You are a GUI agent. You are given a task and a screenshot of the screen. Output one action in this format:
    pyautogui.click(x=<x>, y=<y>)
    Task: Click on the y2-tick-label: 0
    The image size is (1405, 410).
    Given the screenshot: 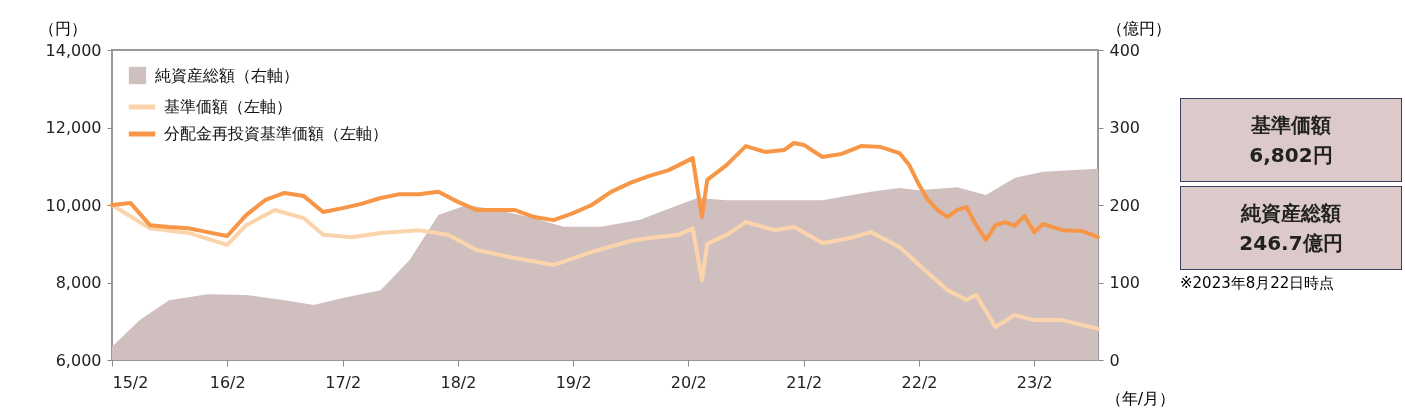 What is the action you would take?
    pyautogui.click(x=1114, y=360)
    